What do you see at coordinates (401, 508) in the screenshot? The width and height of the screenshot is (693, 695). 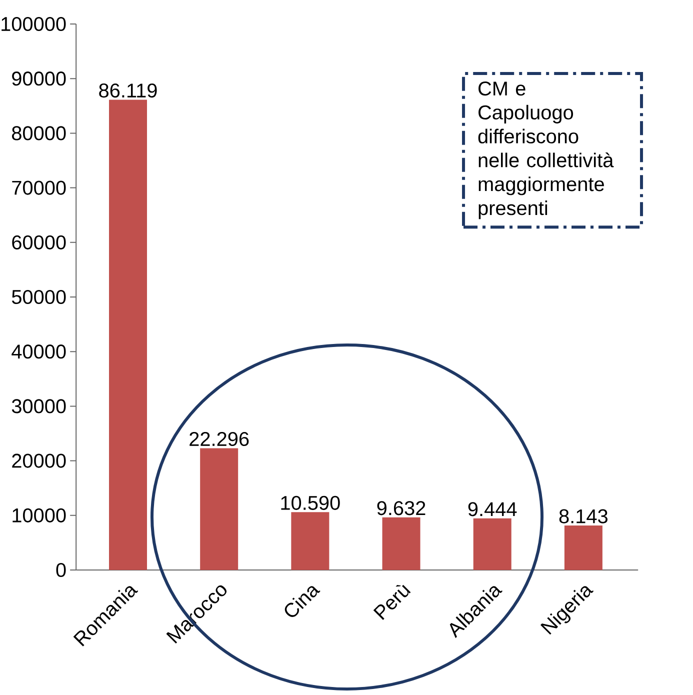 I see `data-label: 9.632` at bounding box center [401, 508].